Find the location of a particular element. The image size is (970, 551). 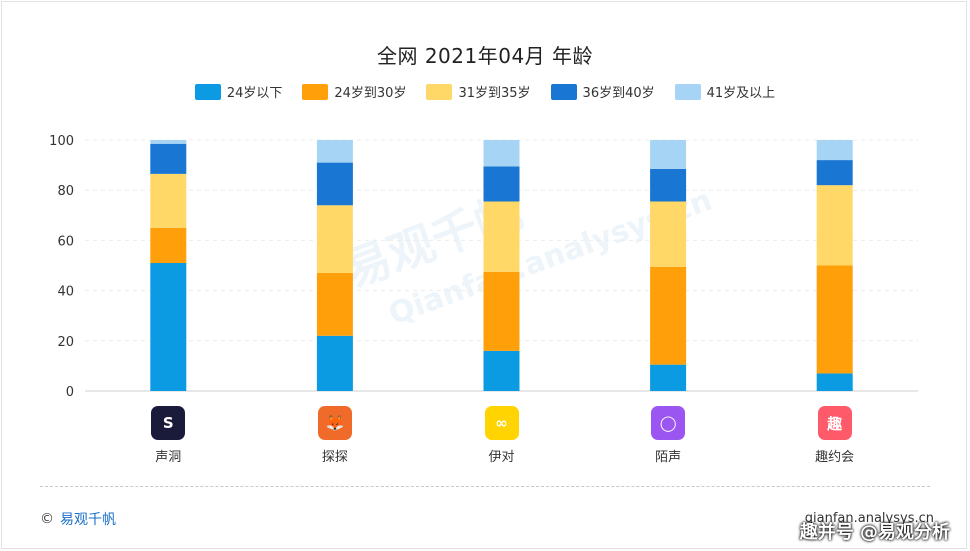

y-tick-label: 100 is located at coordinates (61, 141).